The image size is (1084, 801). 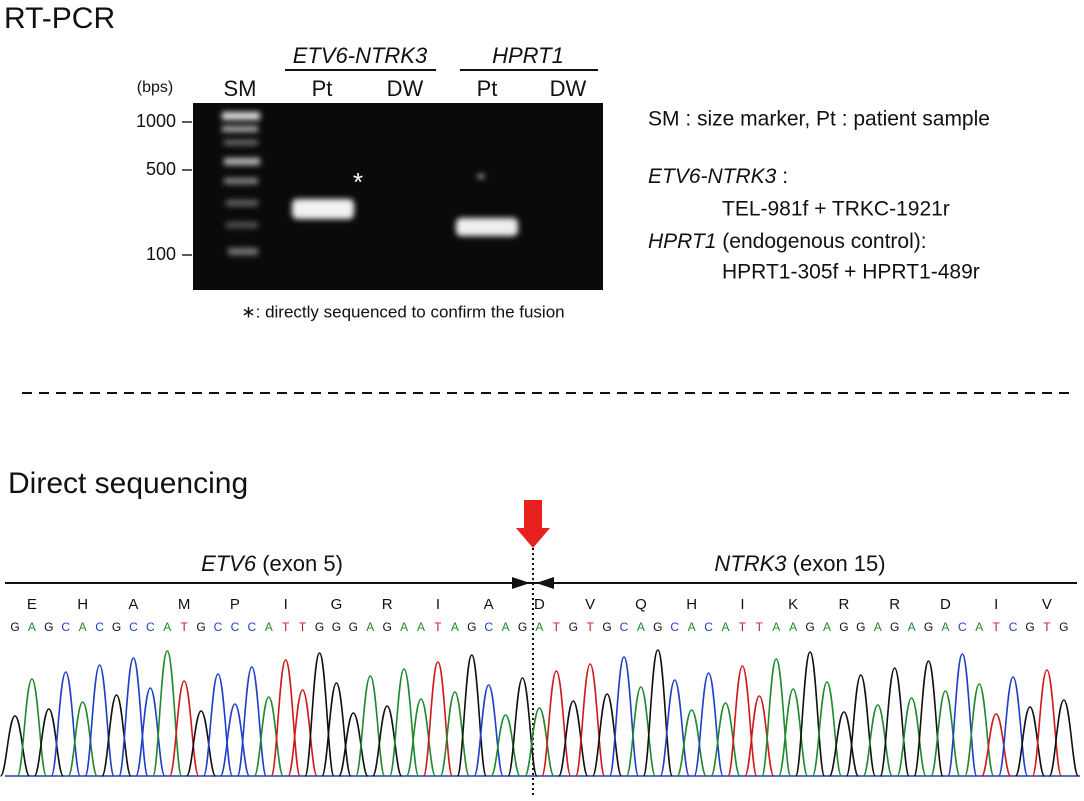 What do you see at coordinates (782, 176) in the screenshot?
I see `legend-text: :` at bounding box center [782, 176].